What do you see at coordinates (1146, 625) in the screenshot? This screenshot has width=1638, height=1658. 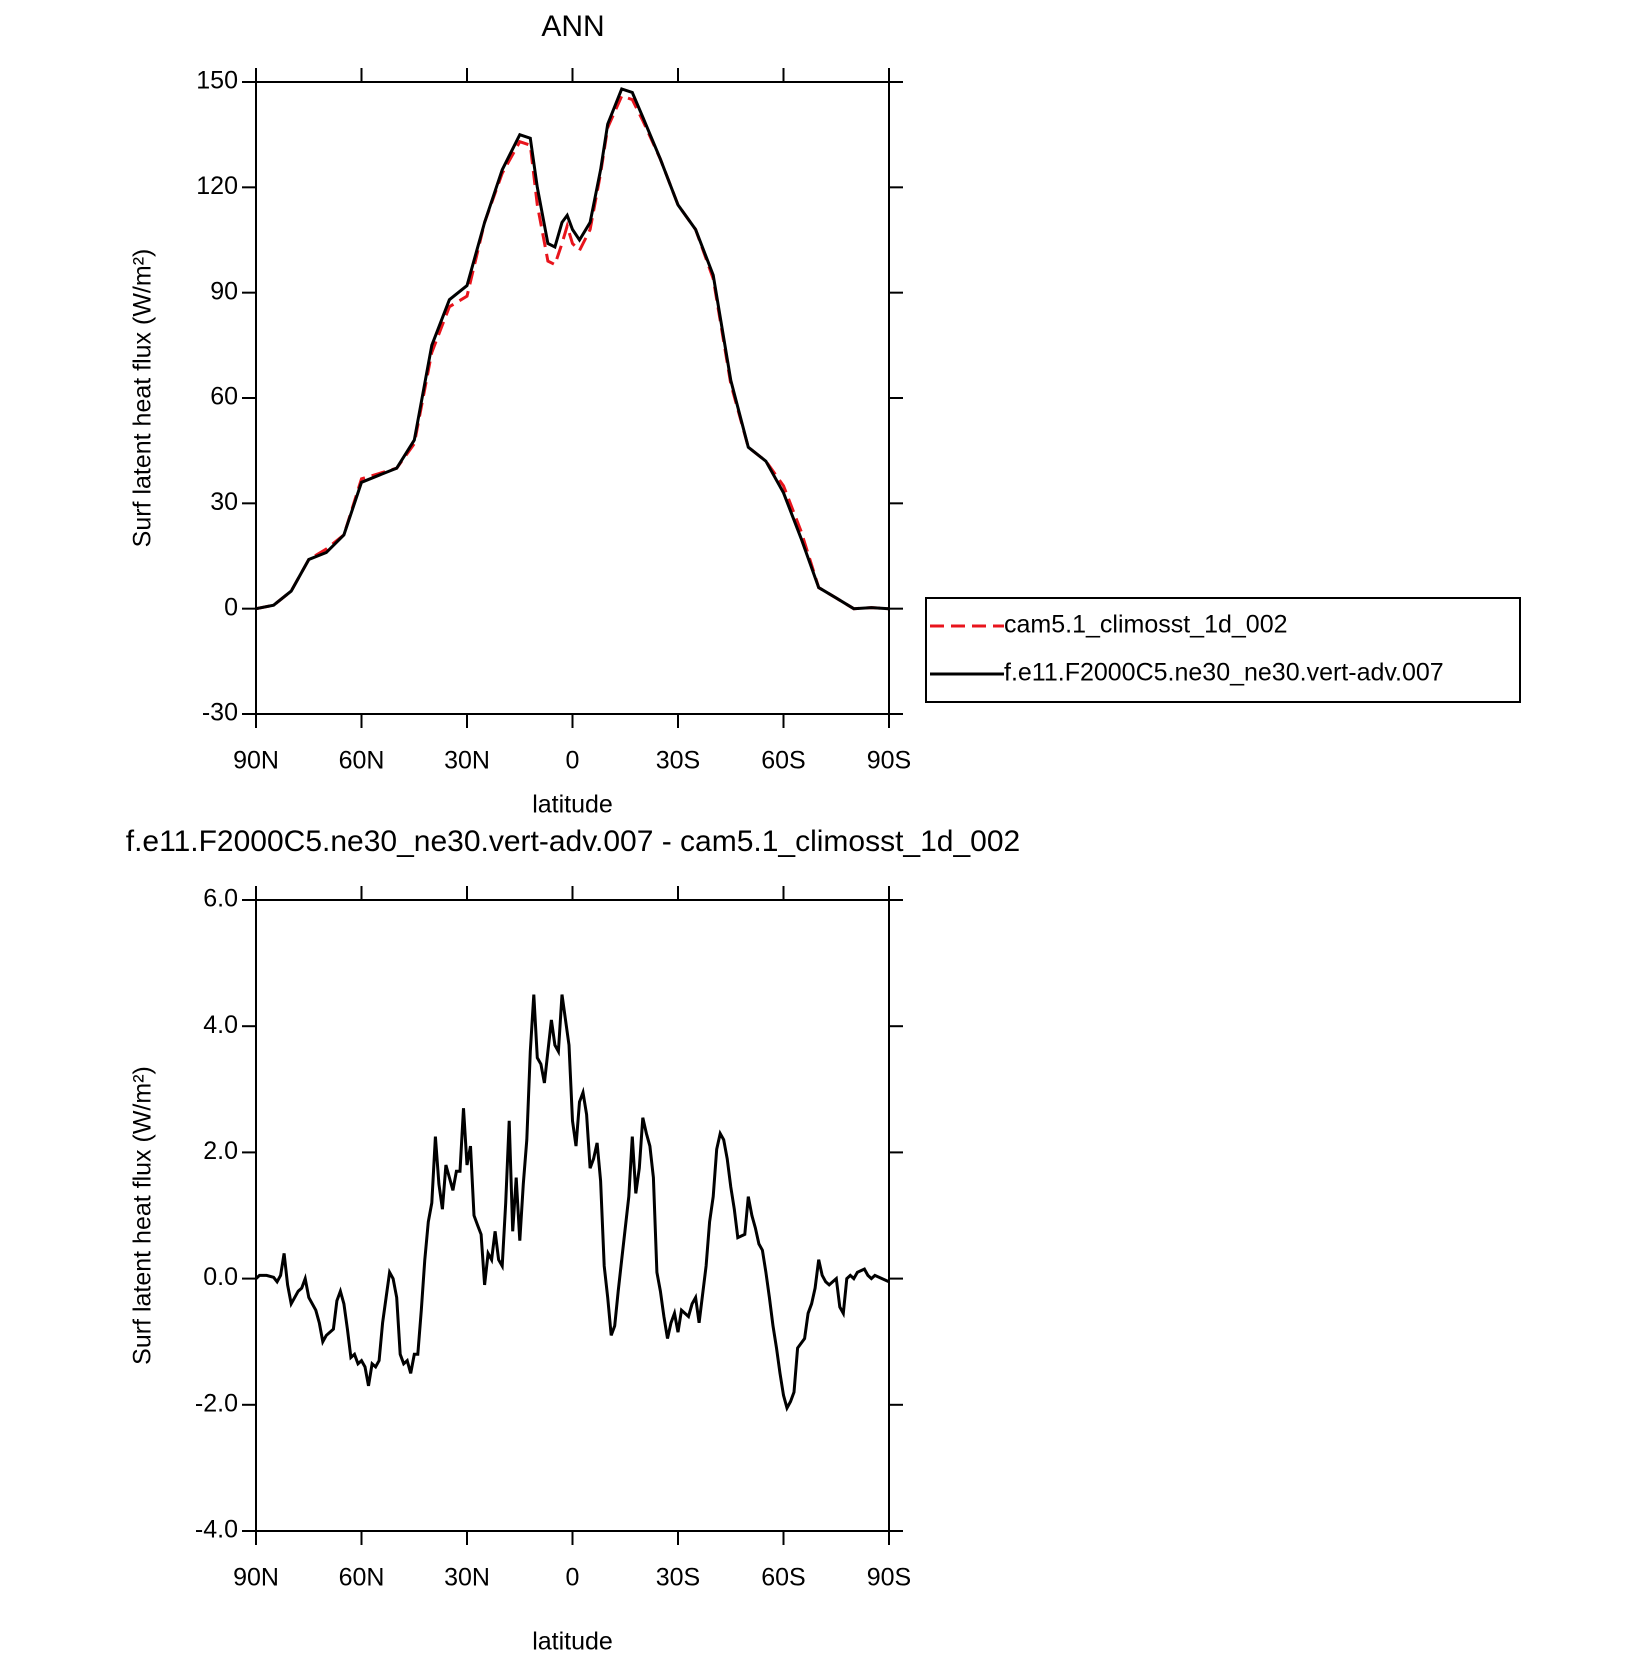 I see `legend-label: cam5.1_climosst_1d_002` at bounding box center [1146, 625].